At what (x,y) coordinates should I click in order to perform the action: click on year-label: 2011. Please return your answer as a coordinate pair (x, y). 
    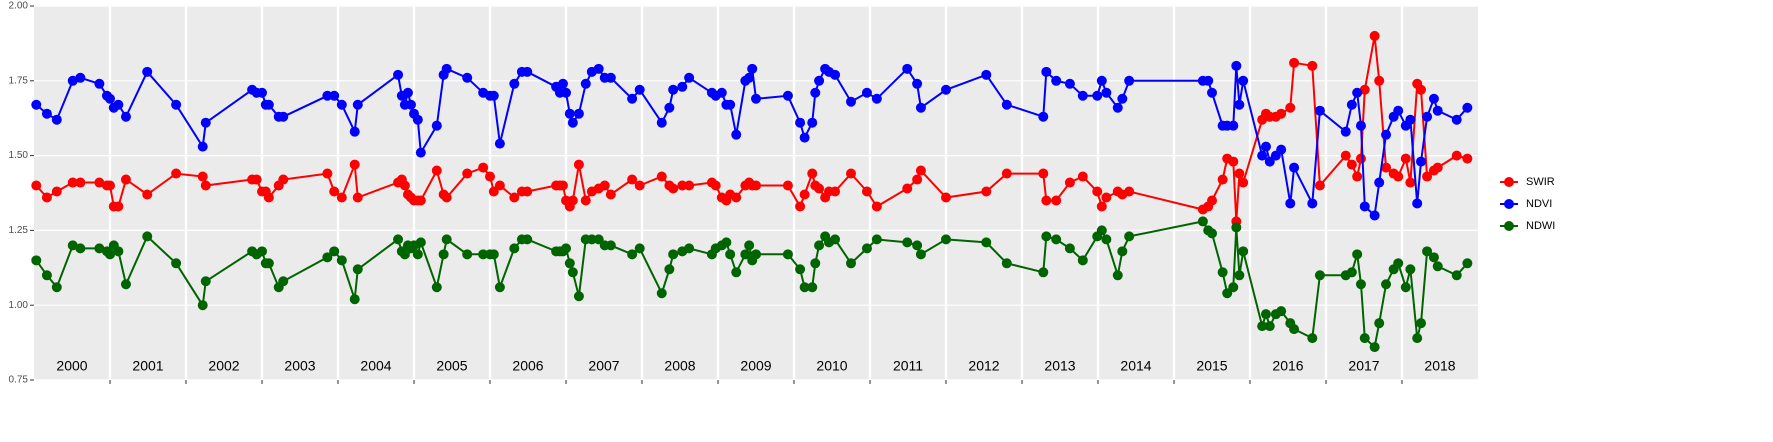
    Looking at the image, I should click on (908, 366).